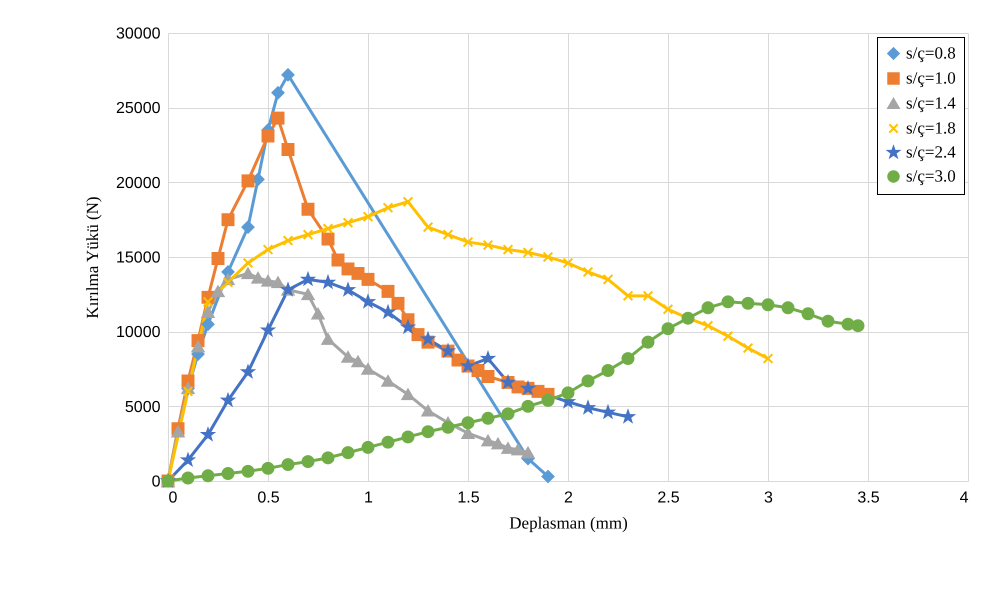 This screenshot has width=986, height=607. Describe the element at coordinates (769, 498) in the screenshot. I see `x-tick-label: 3` at that location.